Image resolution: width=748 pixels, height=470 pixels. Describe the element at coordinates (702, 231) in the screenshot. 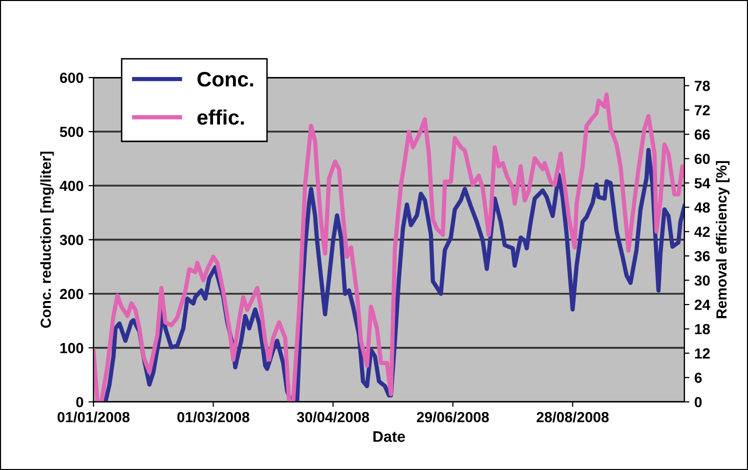

I see `y2-tick-label: 42` at that location.